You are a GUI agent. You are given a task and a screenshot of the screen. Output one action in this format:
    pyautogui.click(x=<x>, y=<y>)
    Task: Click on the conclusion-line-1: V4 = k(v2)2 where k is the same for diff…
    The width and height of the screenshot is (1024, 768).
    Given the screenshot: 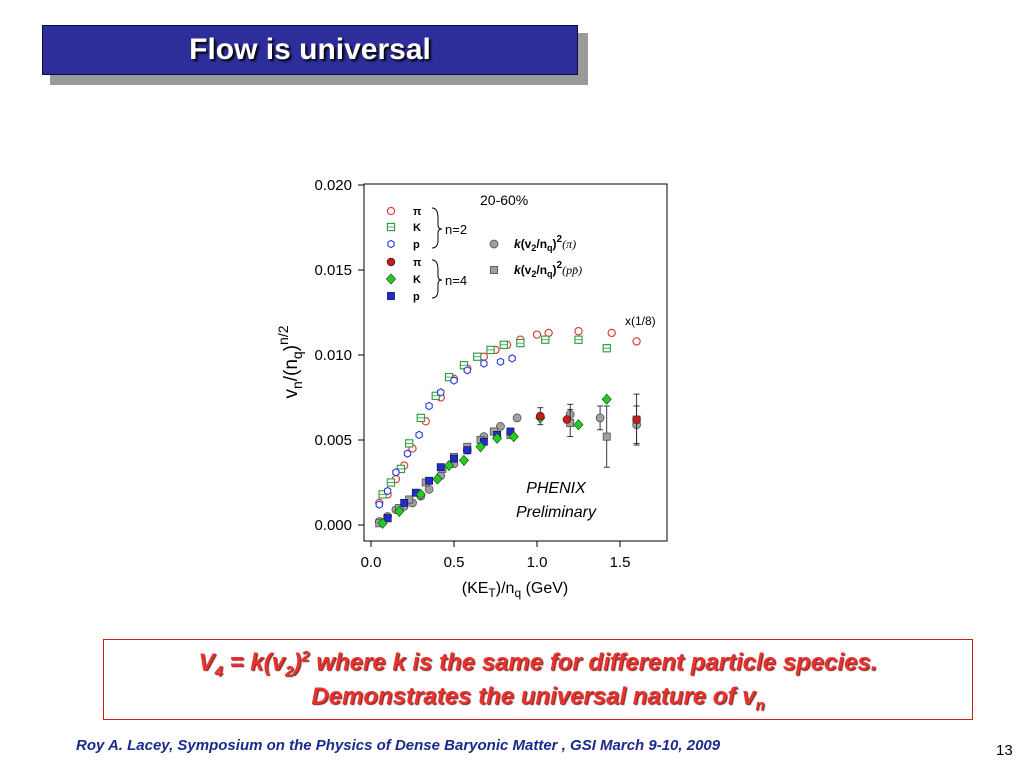 What is the action you would take?
    pyautogui.click(x=538, y=664)
    